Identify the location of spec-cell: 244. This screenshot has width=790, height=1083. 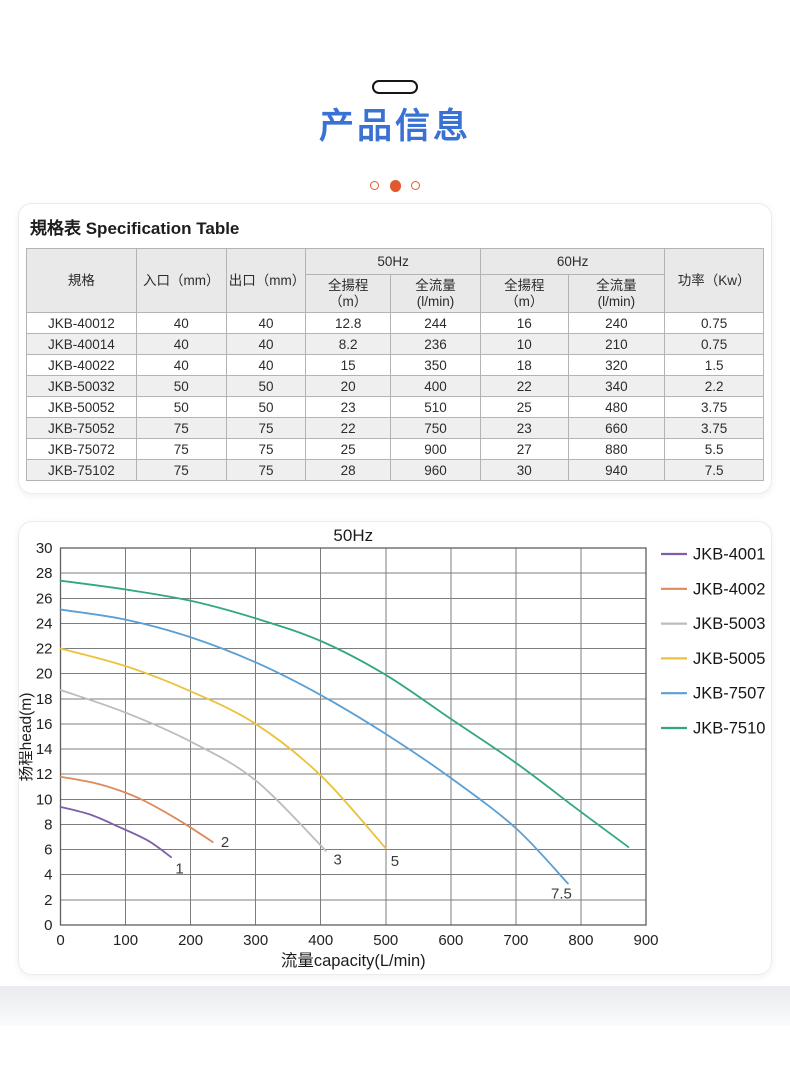
(435, 323).